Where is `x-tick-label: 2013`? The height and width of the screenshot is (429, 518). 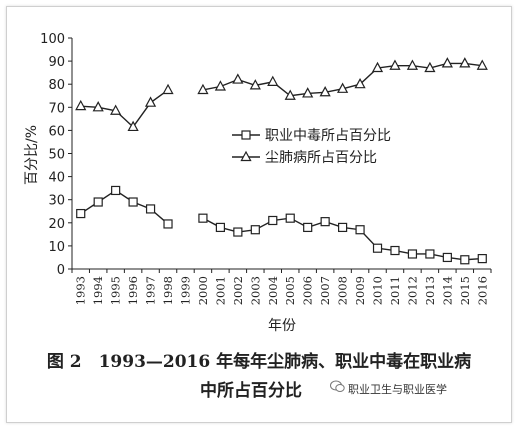
x-tick-label: 2013 is located at coordinates (430, 290).